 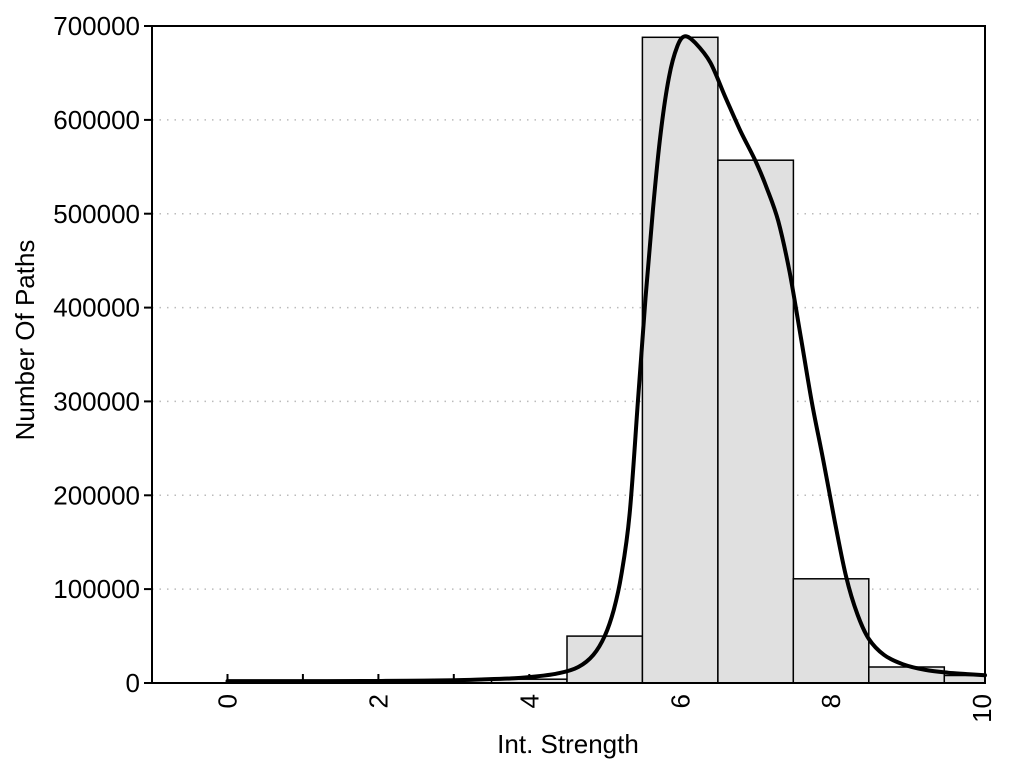 I want to click on y-tick-label: 100000, so click(x=96, y=589).